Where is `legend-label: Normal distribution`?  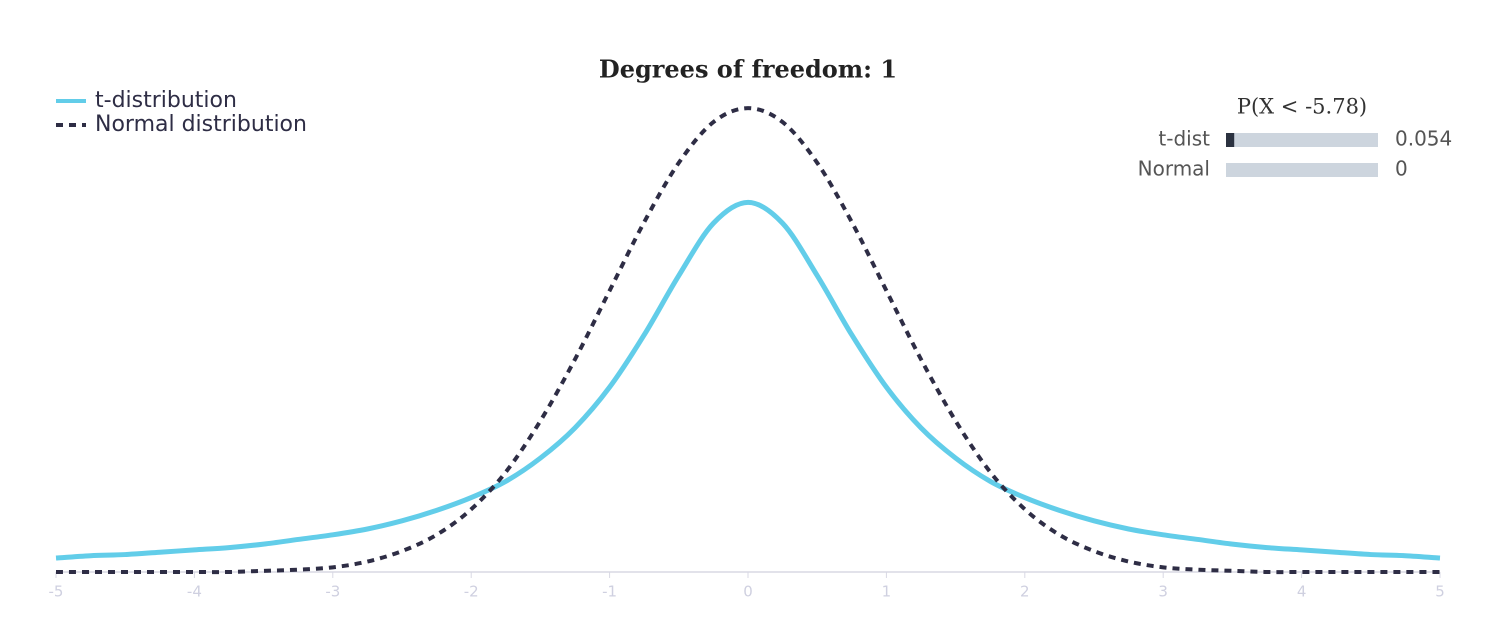 legend-label: Normal distribution is located at coordinates (201, 124).